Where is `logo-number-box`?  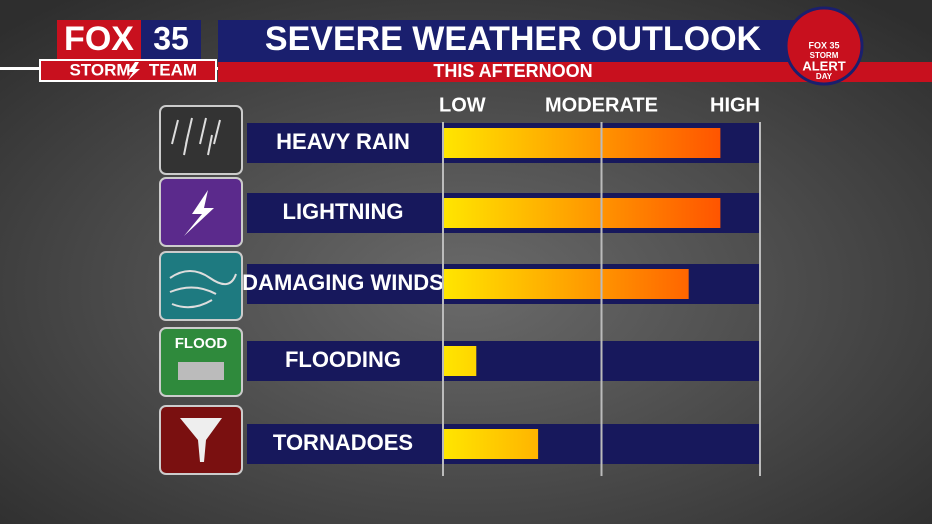
logo-number-box is located at coordinates (171, 40).